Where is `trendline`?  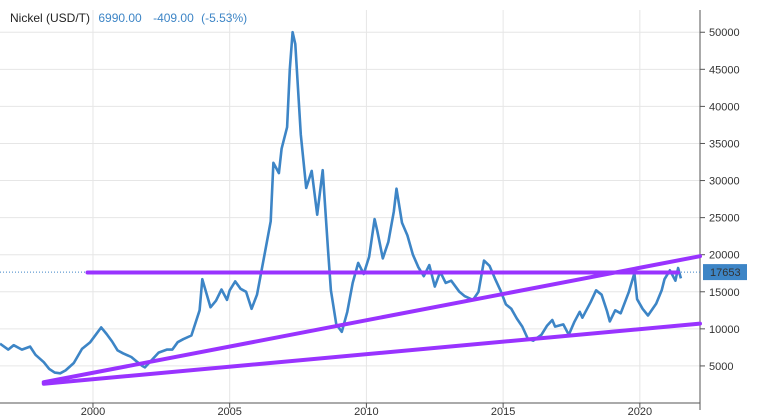 trendline is located at coordinates (371, 353).